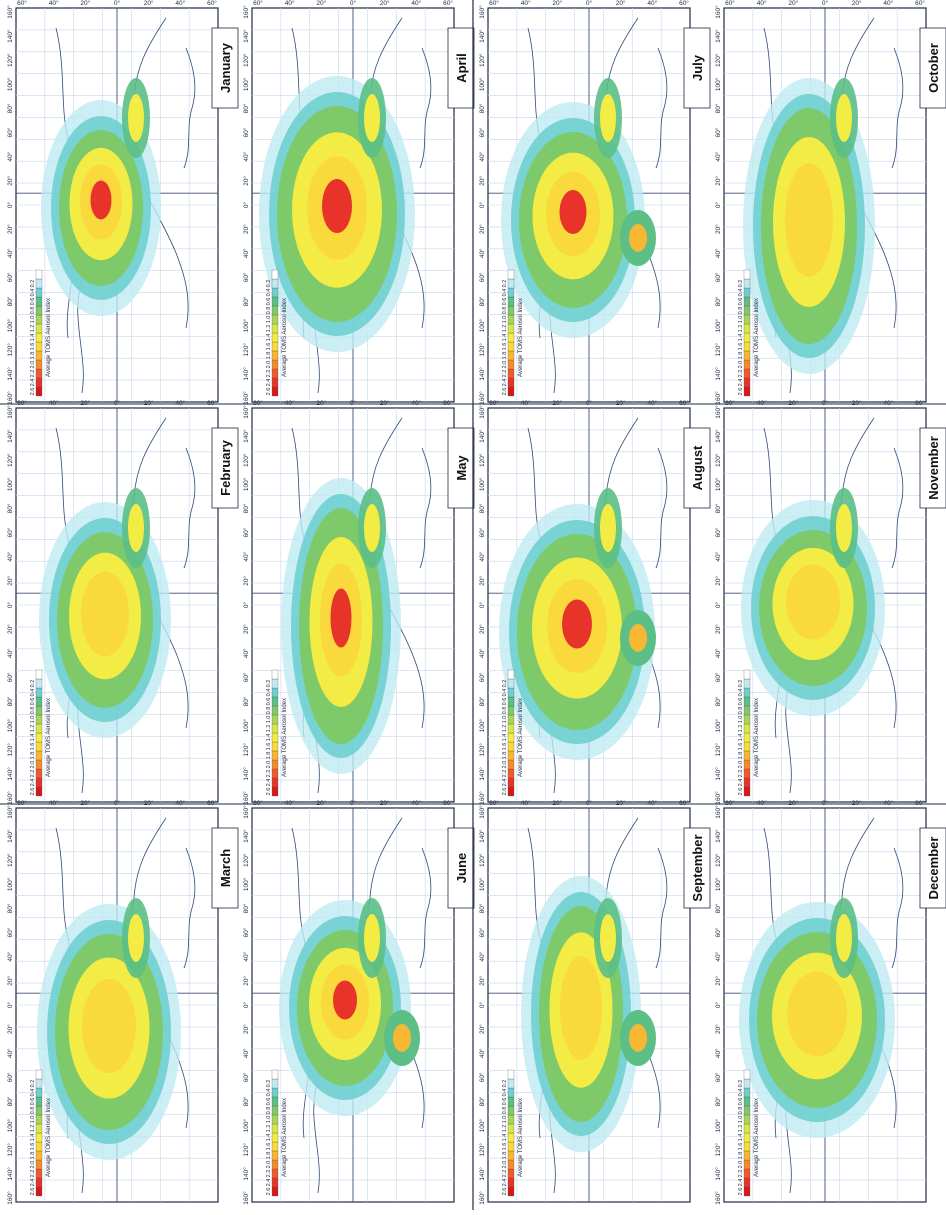 Image resolution: width=946 pixels, height=1215 pixels. Describe the element at coordinates (117, 403) in the screenshot. I see `latitude-labels: 60° 40° 20° 0° 20° 40° 60°` at that location.